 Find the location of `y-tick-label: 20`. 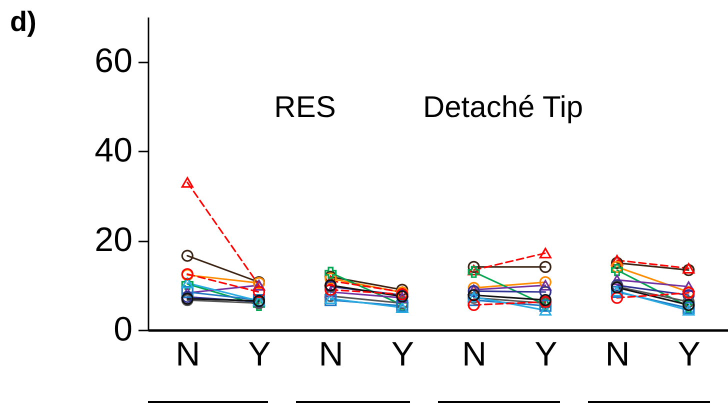

y-tick-label: 20 is located at coordinates (113, 240).